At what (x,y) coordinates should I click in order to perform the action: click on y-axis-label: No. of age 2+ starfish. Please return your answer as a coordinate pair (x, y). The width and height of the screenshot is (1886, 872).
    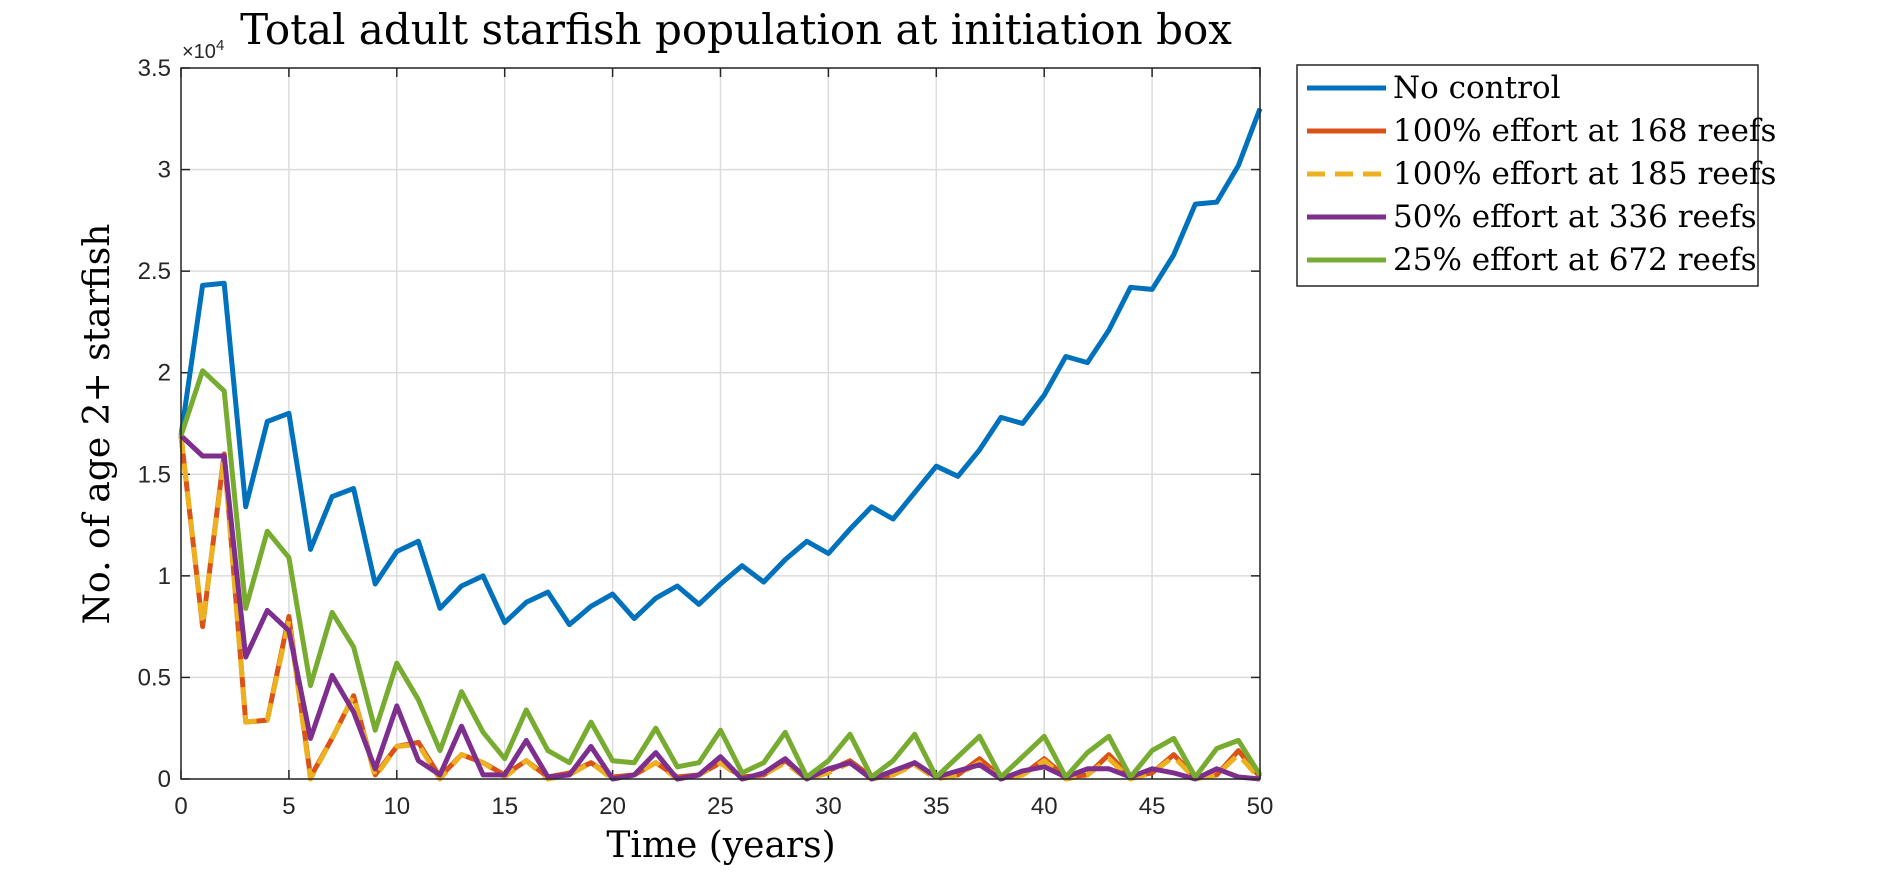
    Looking at the image, I should click on (97, 424).